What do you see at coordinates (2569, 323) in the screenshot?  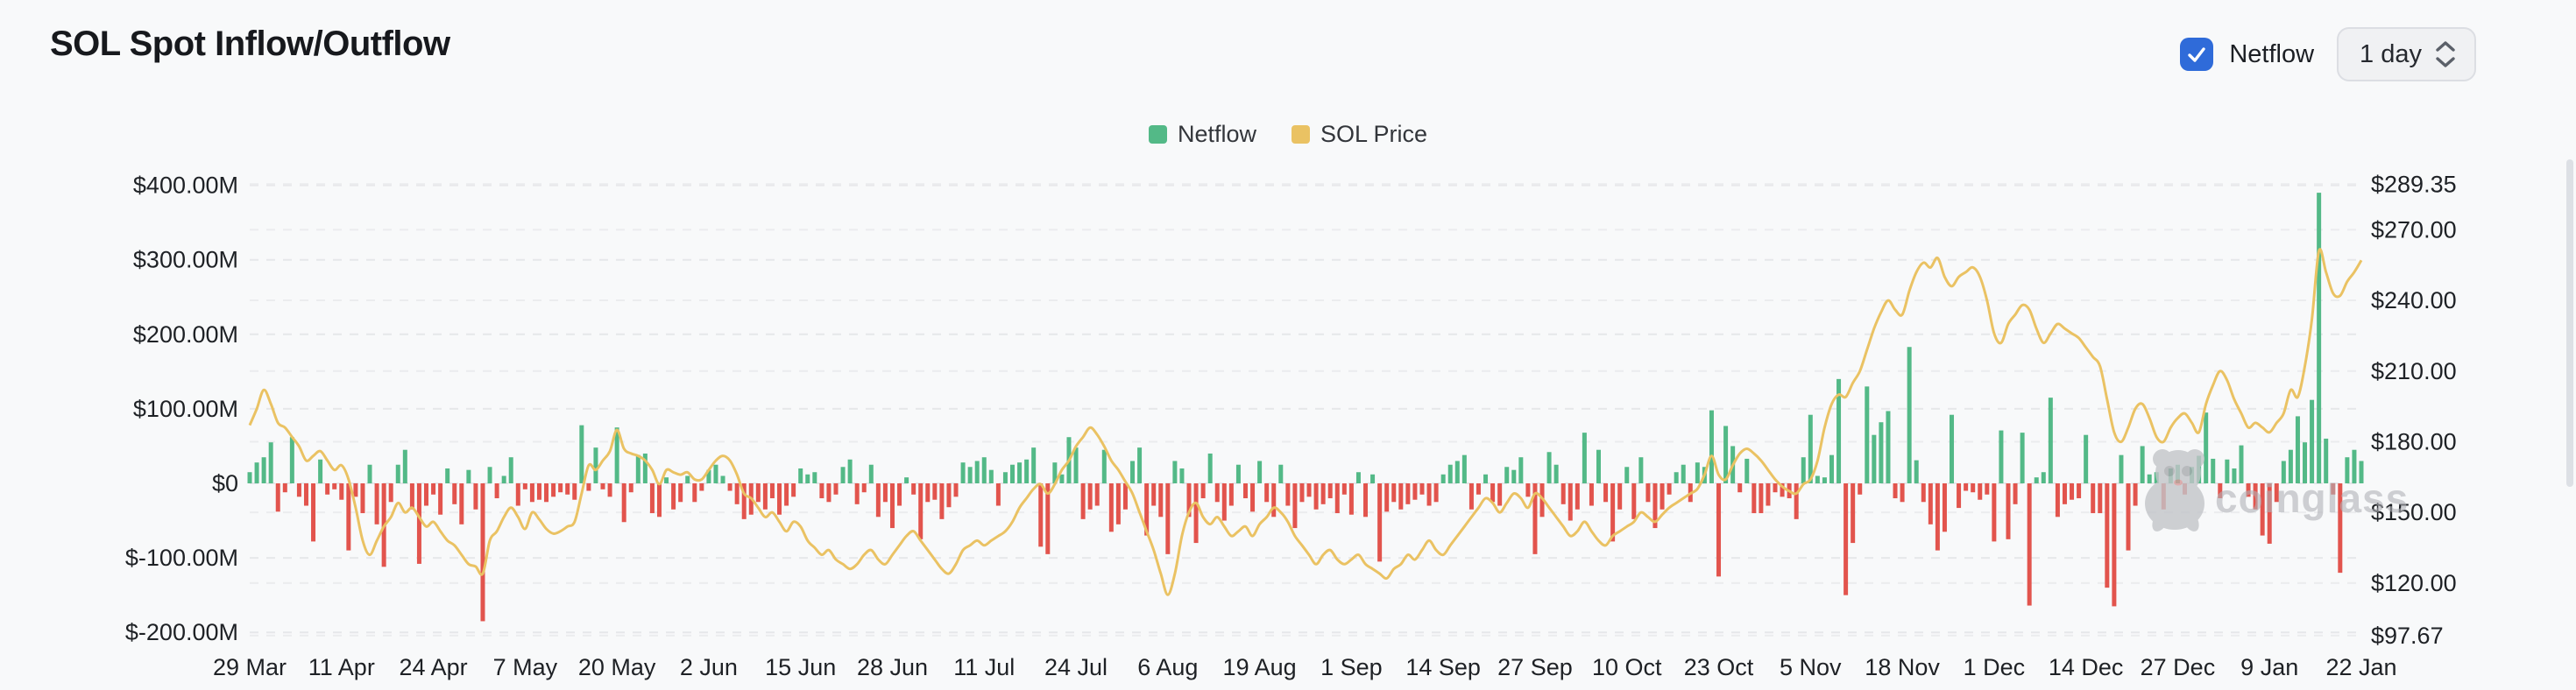 I see `scrollbar` at bounding box center [2569, 323].